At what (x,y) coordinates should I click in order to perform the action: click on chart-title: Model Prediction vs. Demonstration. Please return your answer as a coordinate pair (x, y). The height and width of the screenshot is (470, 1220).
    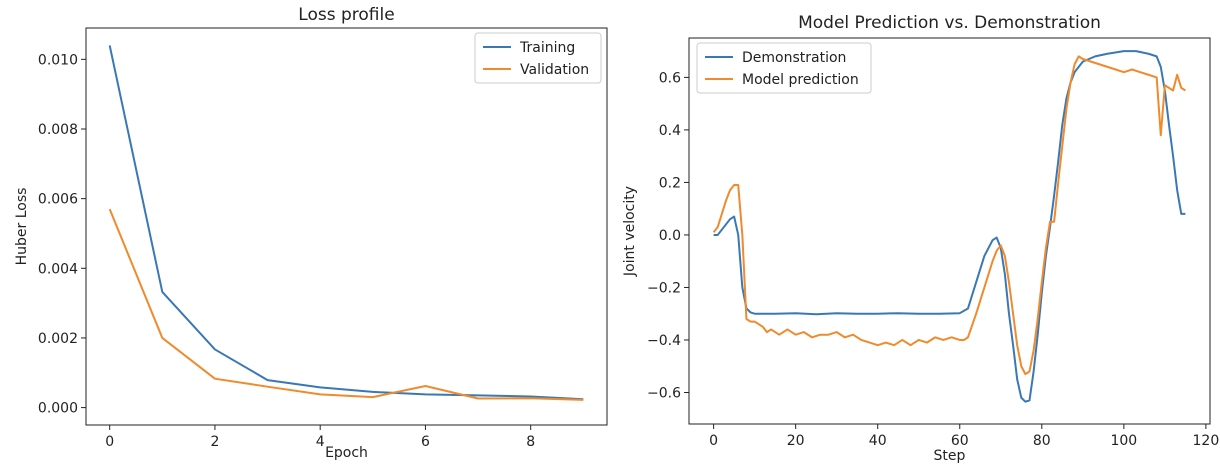
    Looking at the image, I should click on (949, 23).